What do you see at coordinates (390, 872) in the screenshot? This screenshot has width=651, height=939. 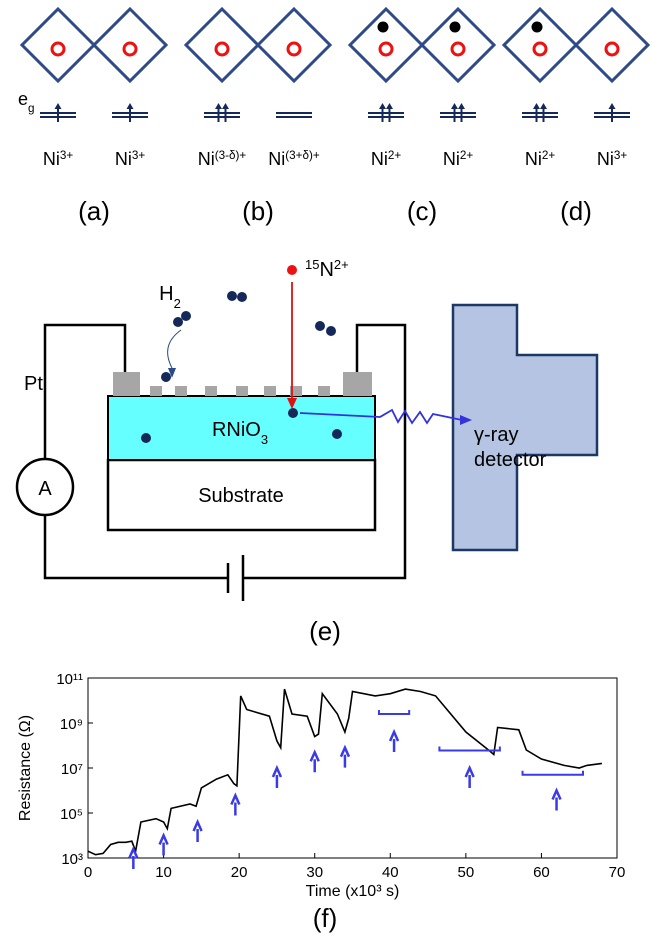 I see `x-tick-label: 40` at bounding box center [390, 872].